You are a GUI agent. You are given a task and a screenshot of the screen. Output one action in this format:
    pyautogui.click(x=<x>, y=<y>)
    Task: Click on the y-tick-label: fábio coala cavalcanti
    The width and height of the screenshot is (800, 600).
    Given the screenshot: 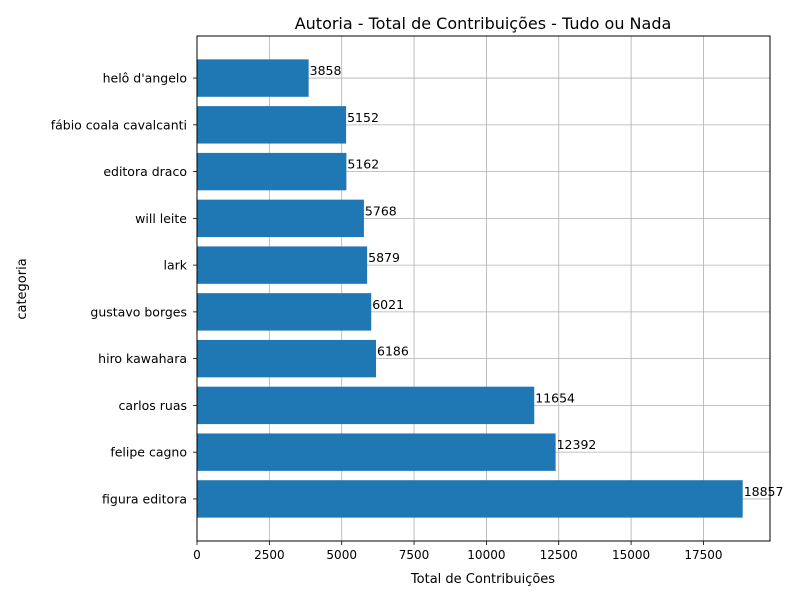 What is the action you would take?
    pyautogui.click(x=119, y=124)
    